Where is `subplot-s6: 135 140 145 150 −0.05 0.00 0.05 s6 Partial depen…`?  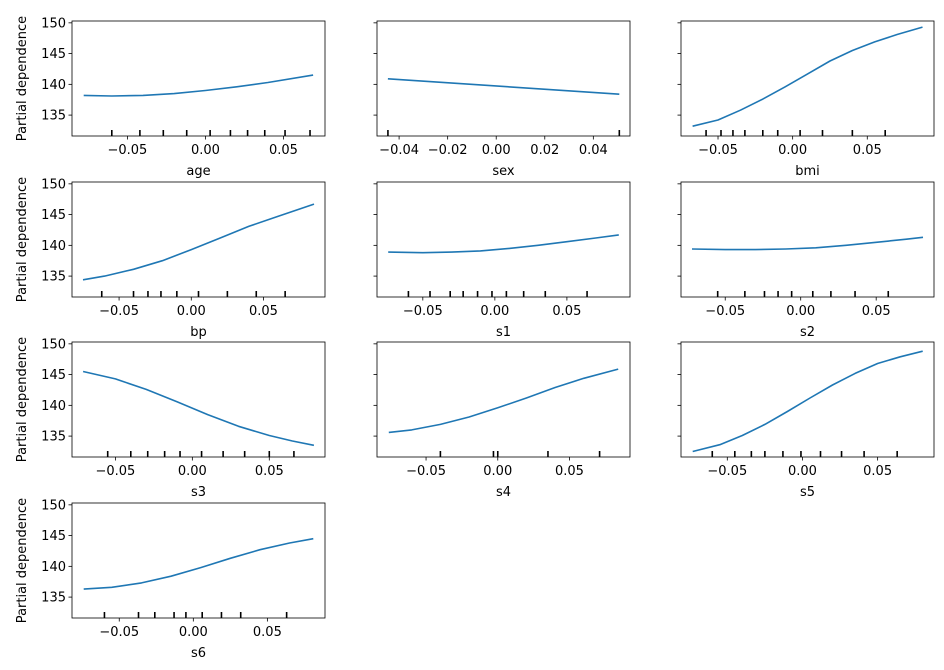
subplot-s6: 135 140 145 150 −0.05 0.00 0.05 s6 Partial depen… is located at coordinates (170, 579).